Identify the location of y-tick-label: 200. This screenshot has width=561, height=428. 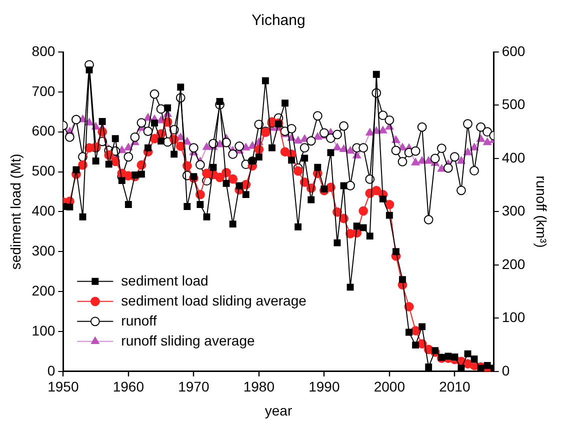
(44, 290).